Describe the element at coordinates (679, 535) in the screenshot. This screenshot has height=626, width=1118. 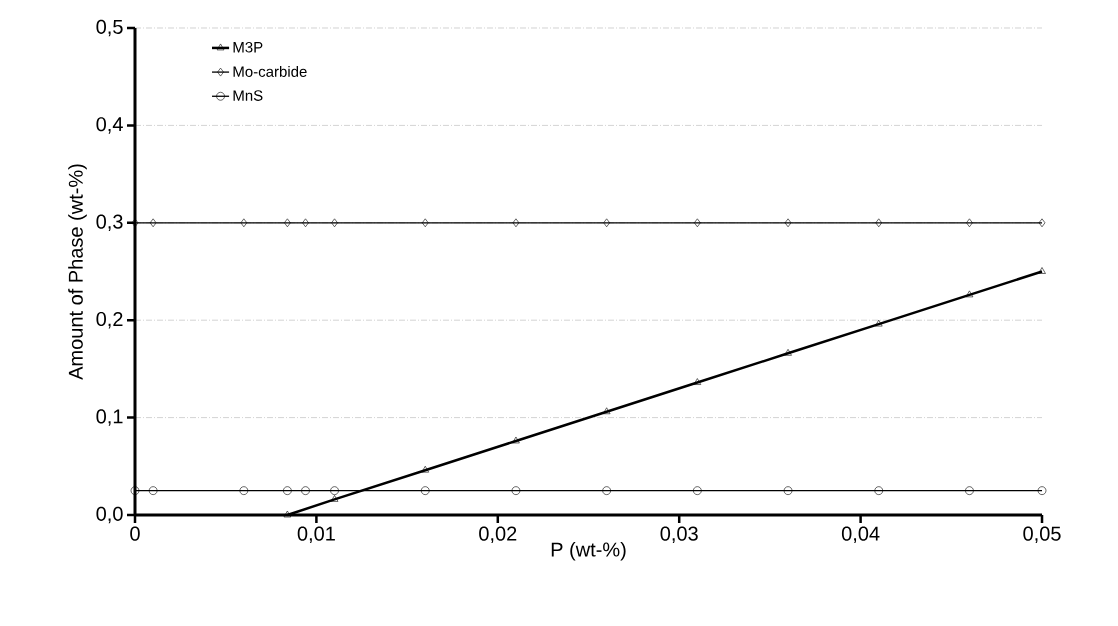
I see `x-tick-label: 0,03` at that location.